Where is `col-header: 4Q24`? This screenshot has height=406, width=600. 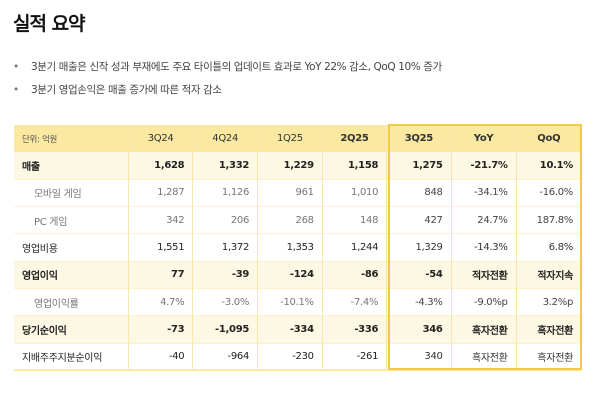
col-header: 4Q24 is located at coordinates (225, 138).